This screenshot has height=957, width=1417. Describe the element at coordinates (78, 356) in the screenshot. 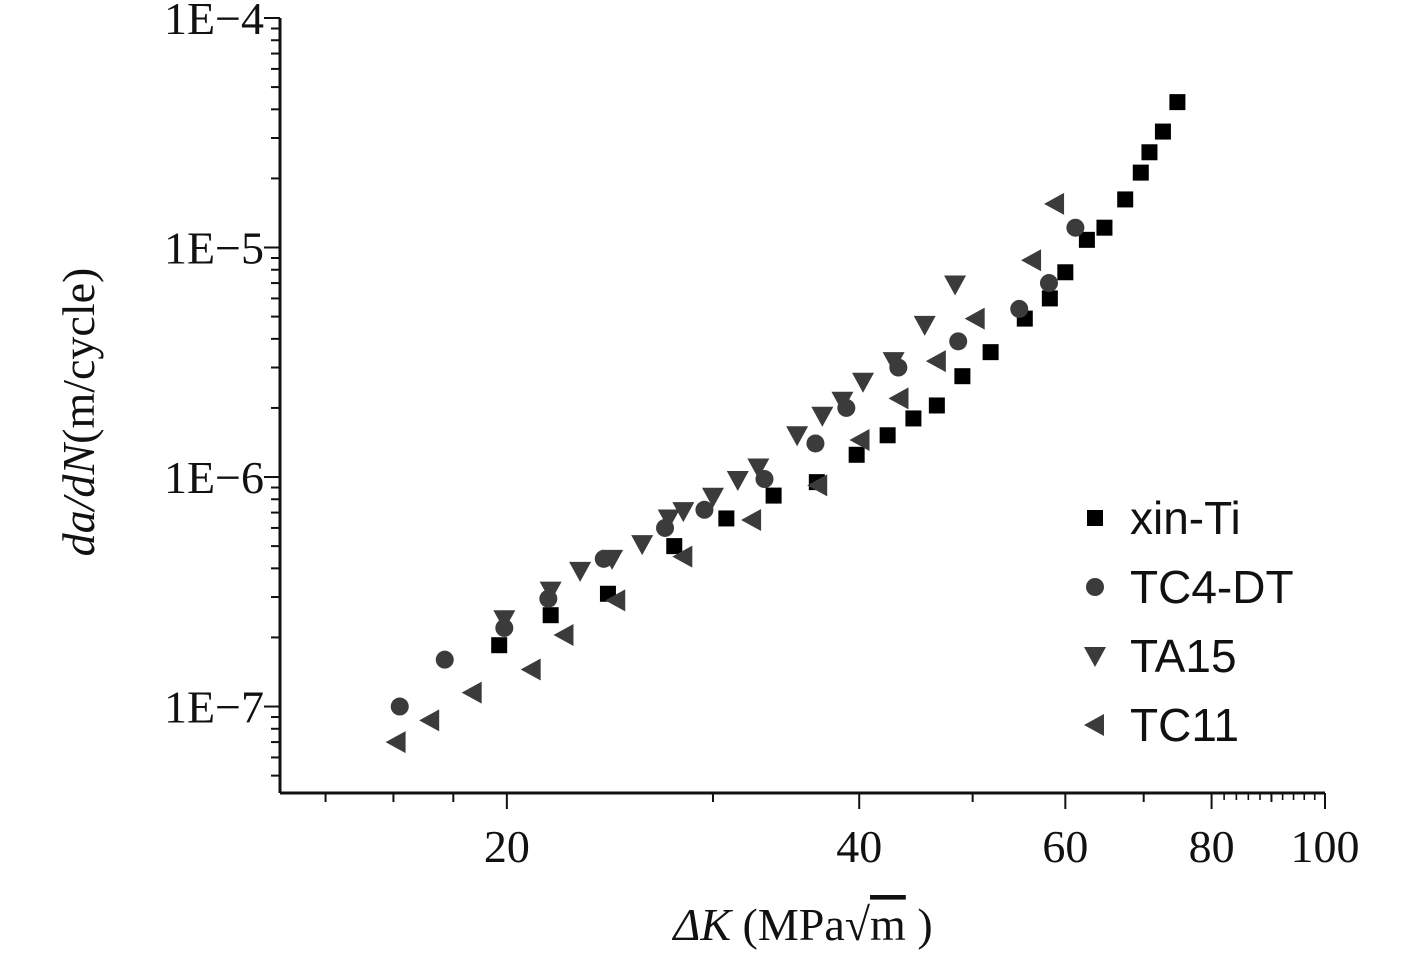

I see `y-axis-title-unit: (m/cycle)` at that location.